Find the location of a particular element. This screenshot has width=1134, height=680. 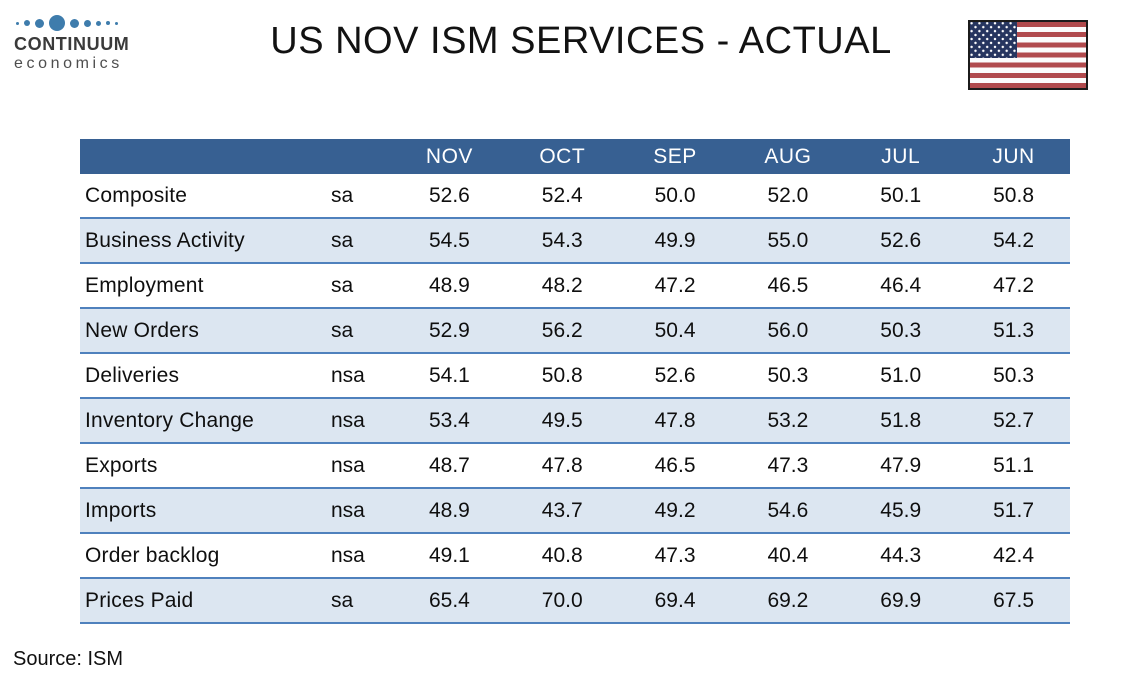

value-cell: 69.2 is located at coordinates (788, 600).